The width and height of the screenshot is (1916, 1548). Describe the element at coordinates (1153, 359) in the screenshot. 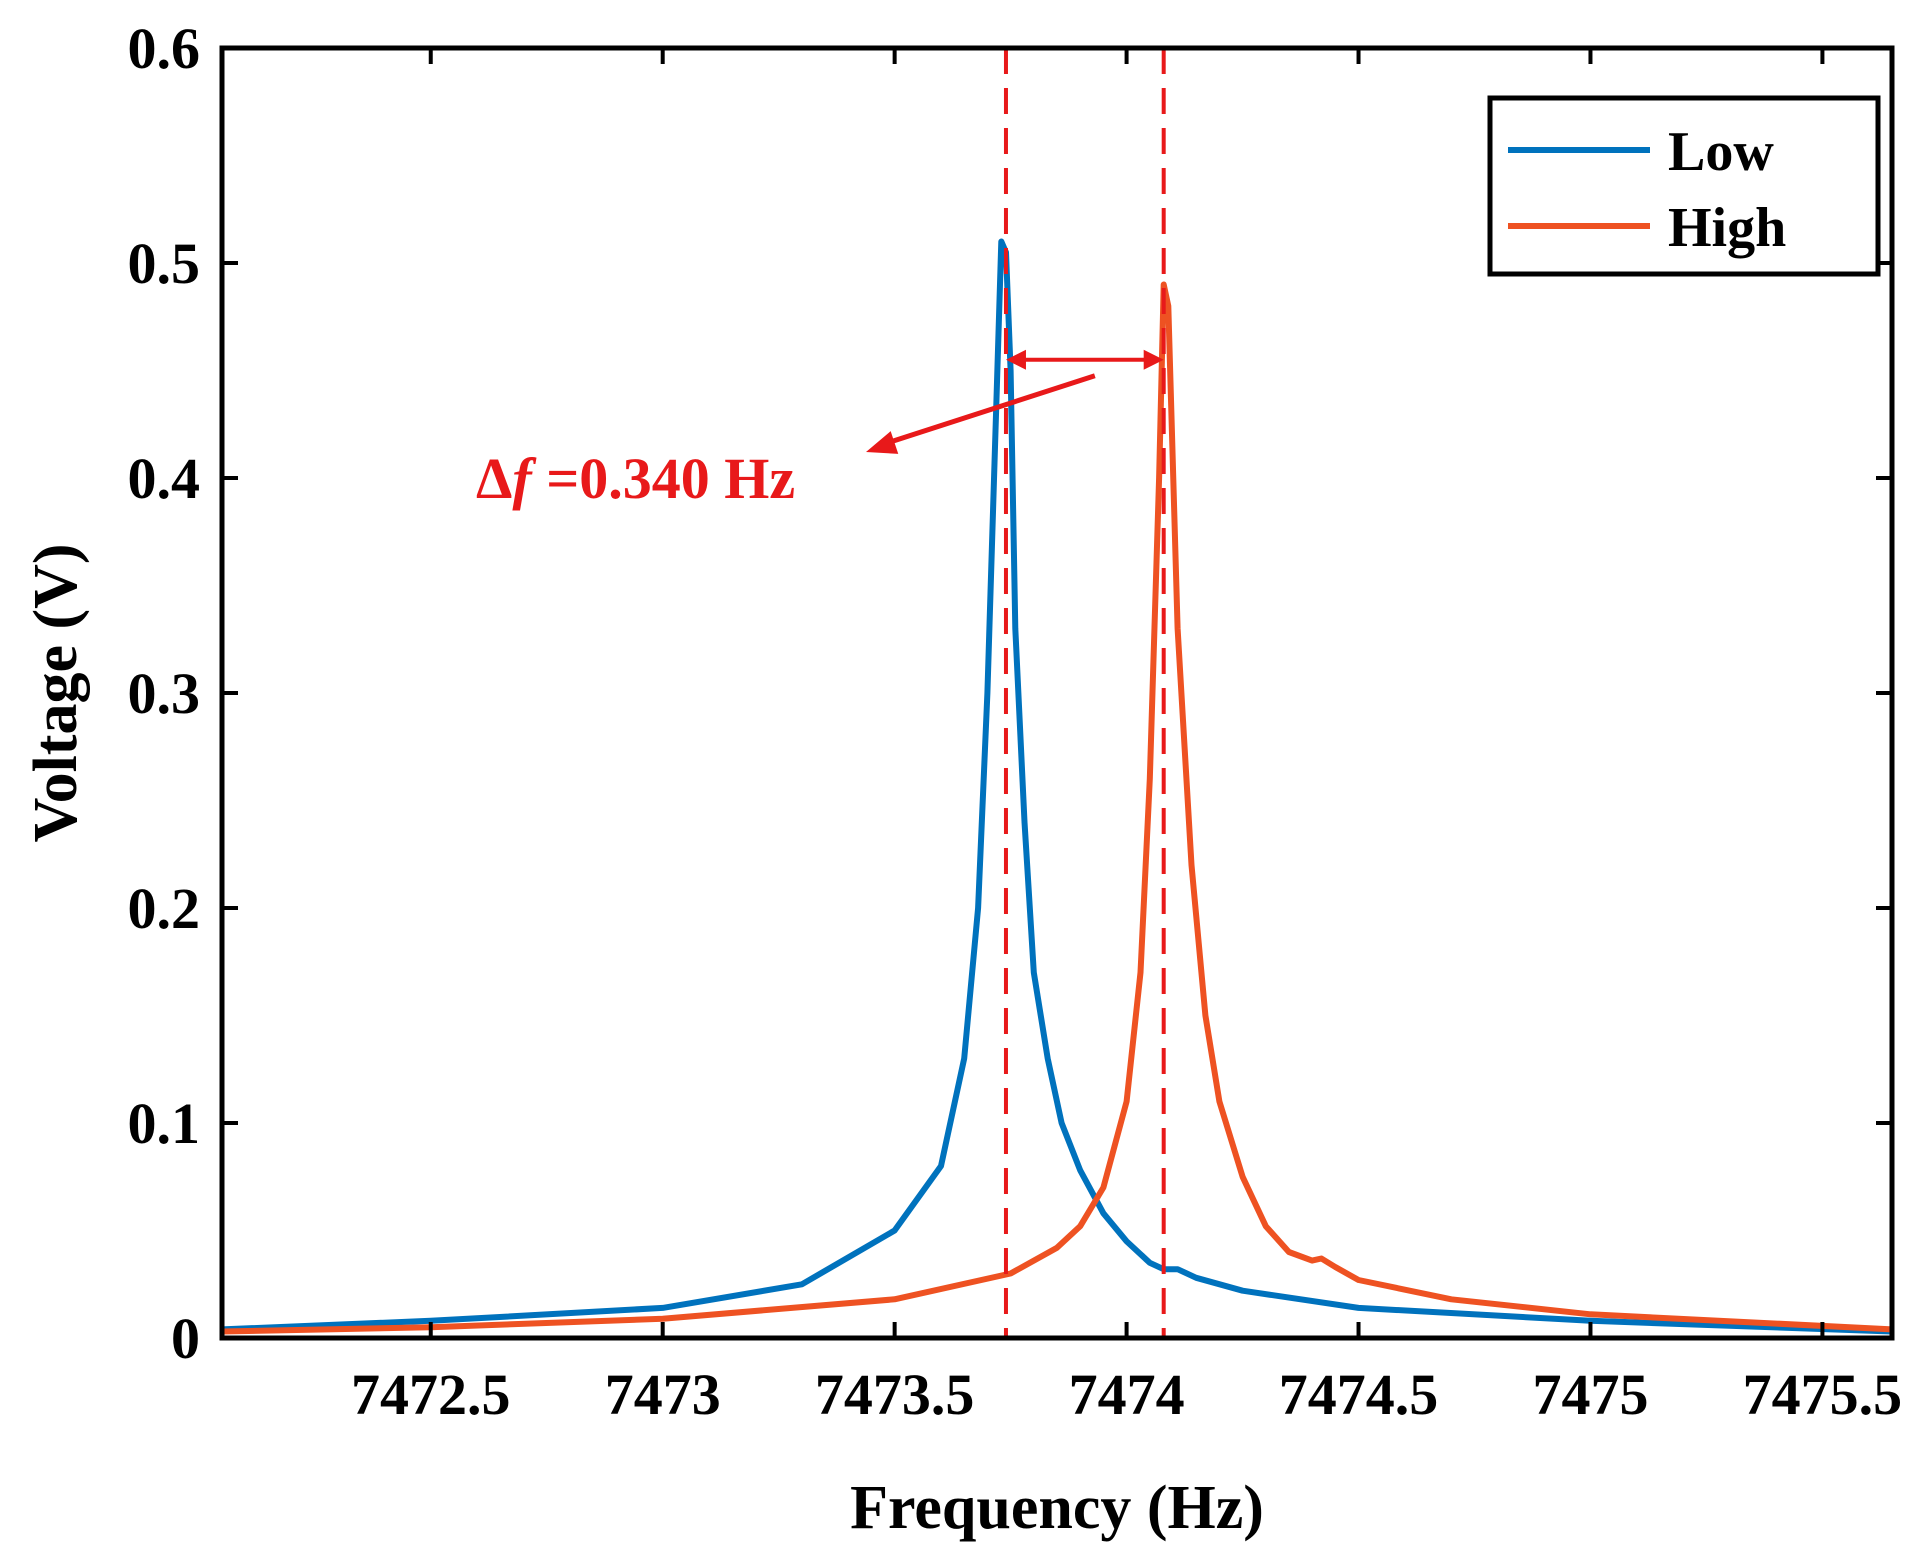

I see `dimension-arrowhead-right` at that location.